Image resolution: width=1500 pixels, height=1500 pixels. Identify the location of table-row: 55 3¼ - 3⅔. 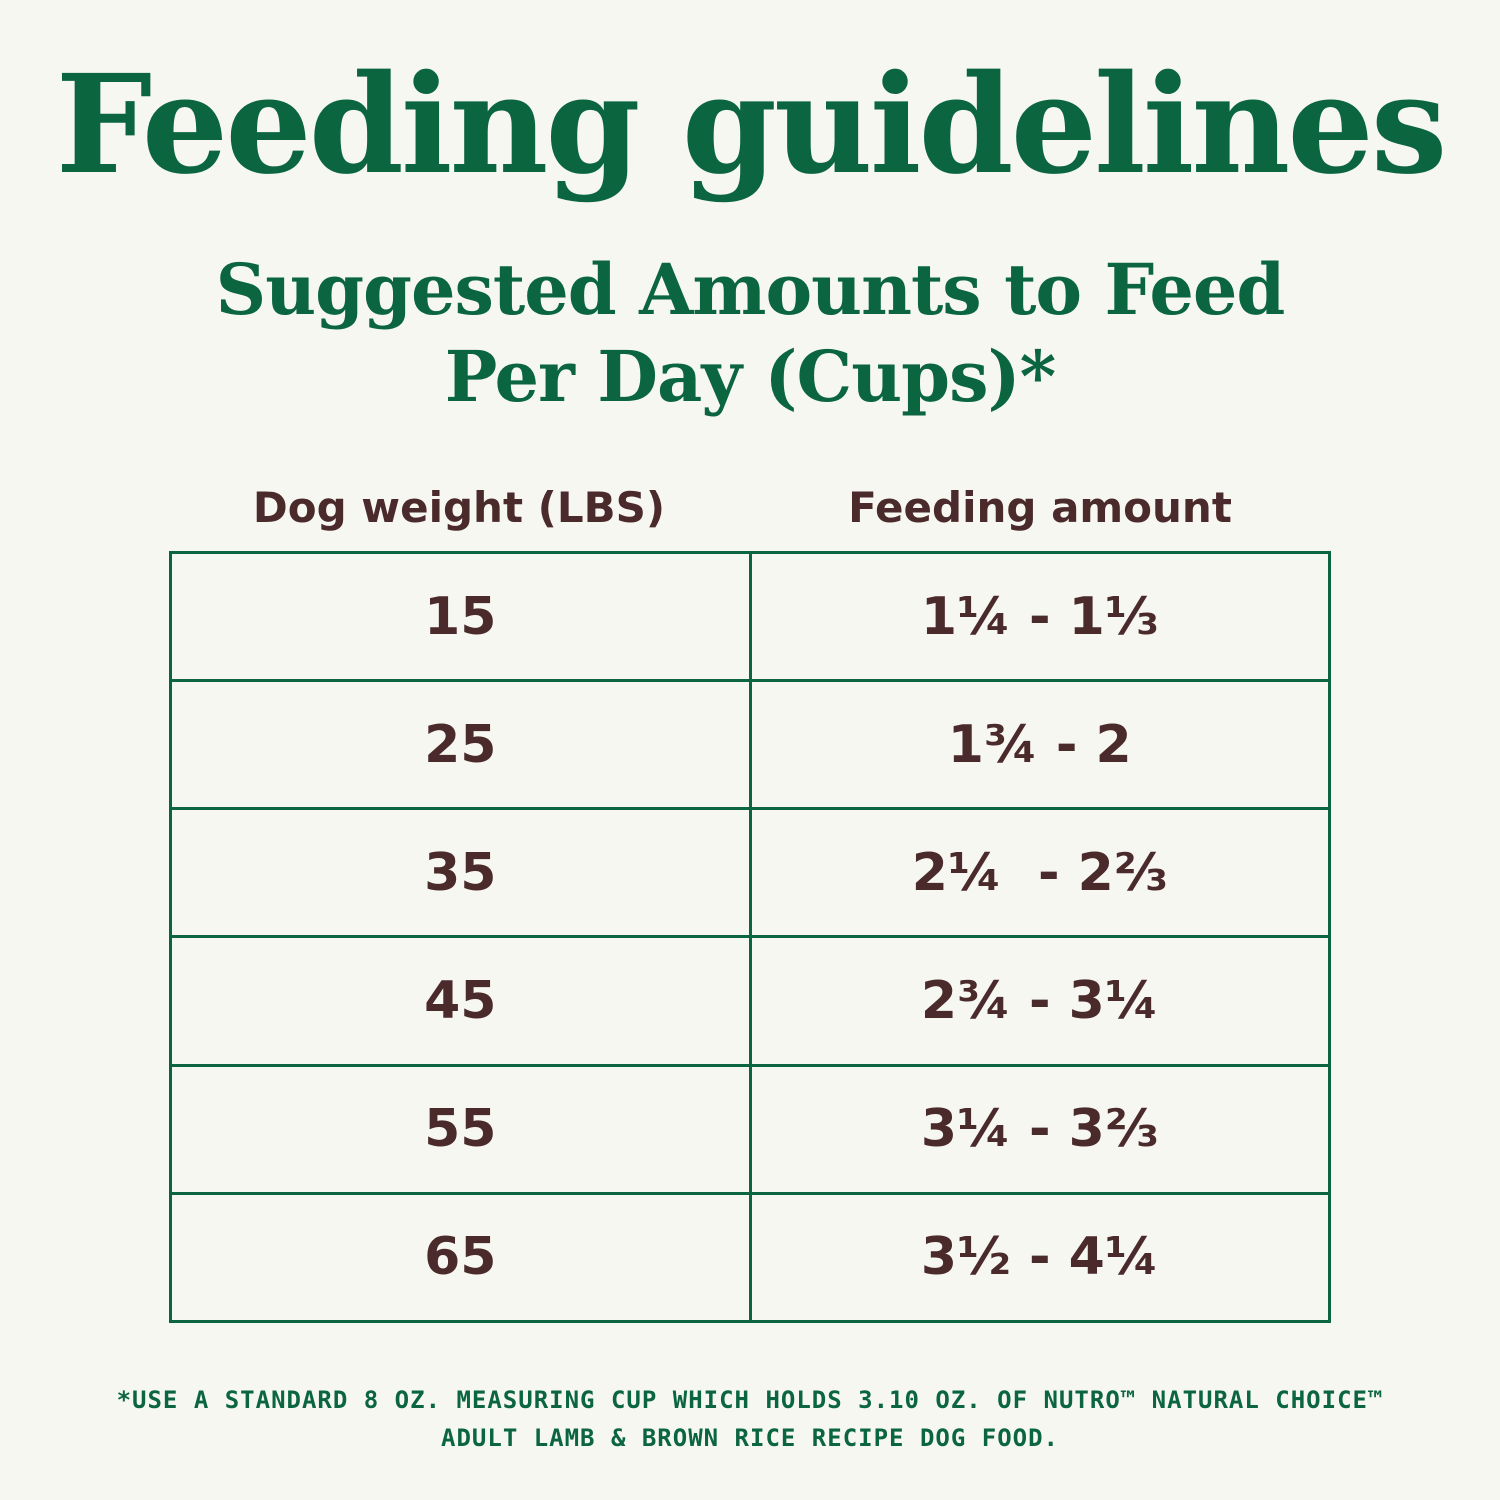
(750, 1129).